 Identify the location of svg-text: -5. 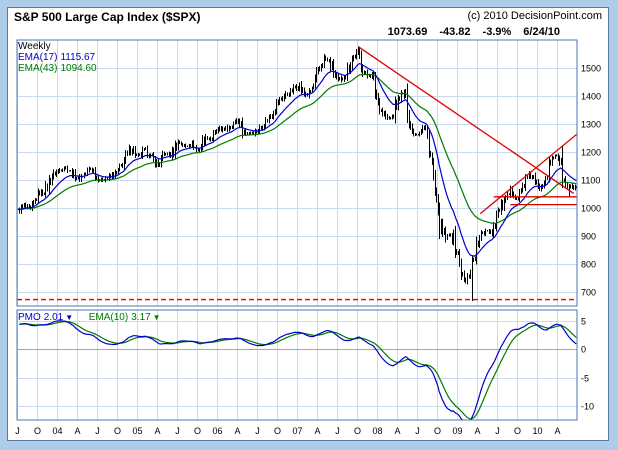
(585, 379).